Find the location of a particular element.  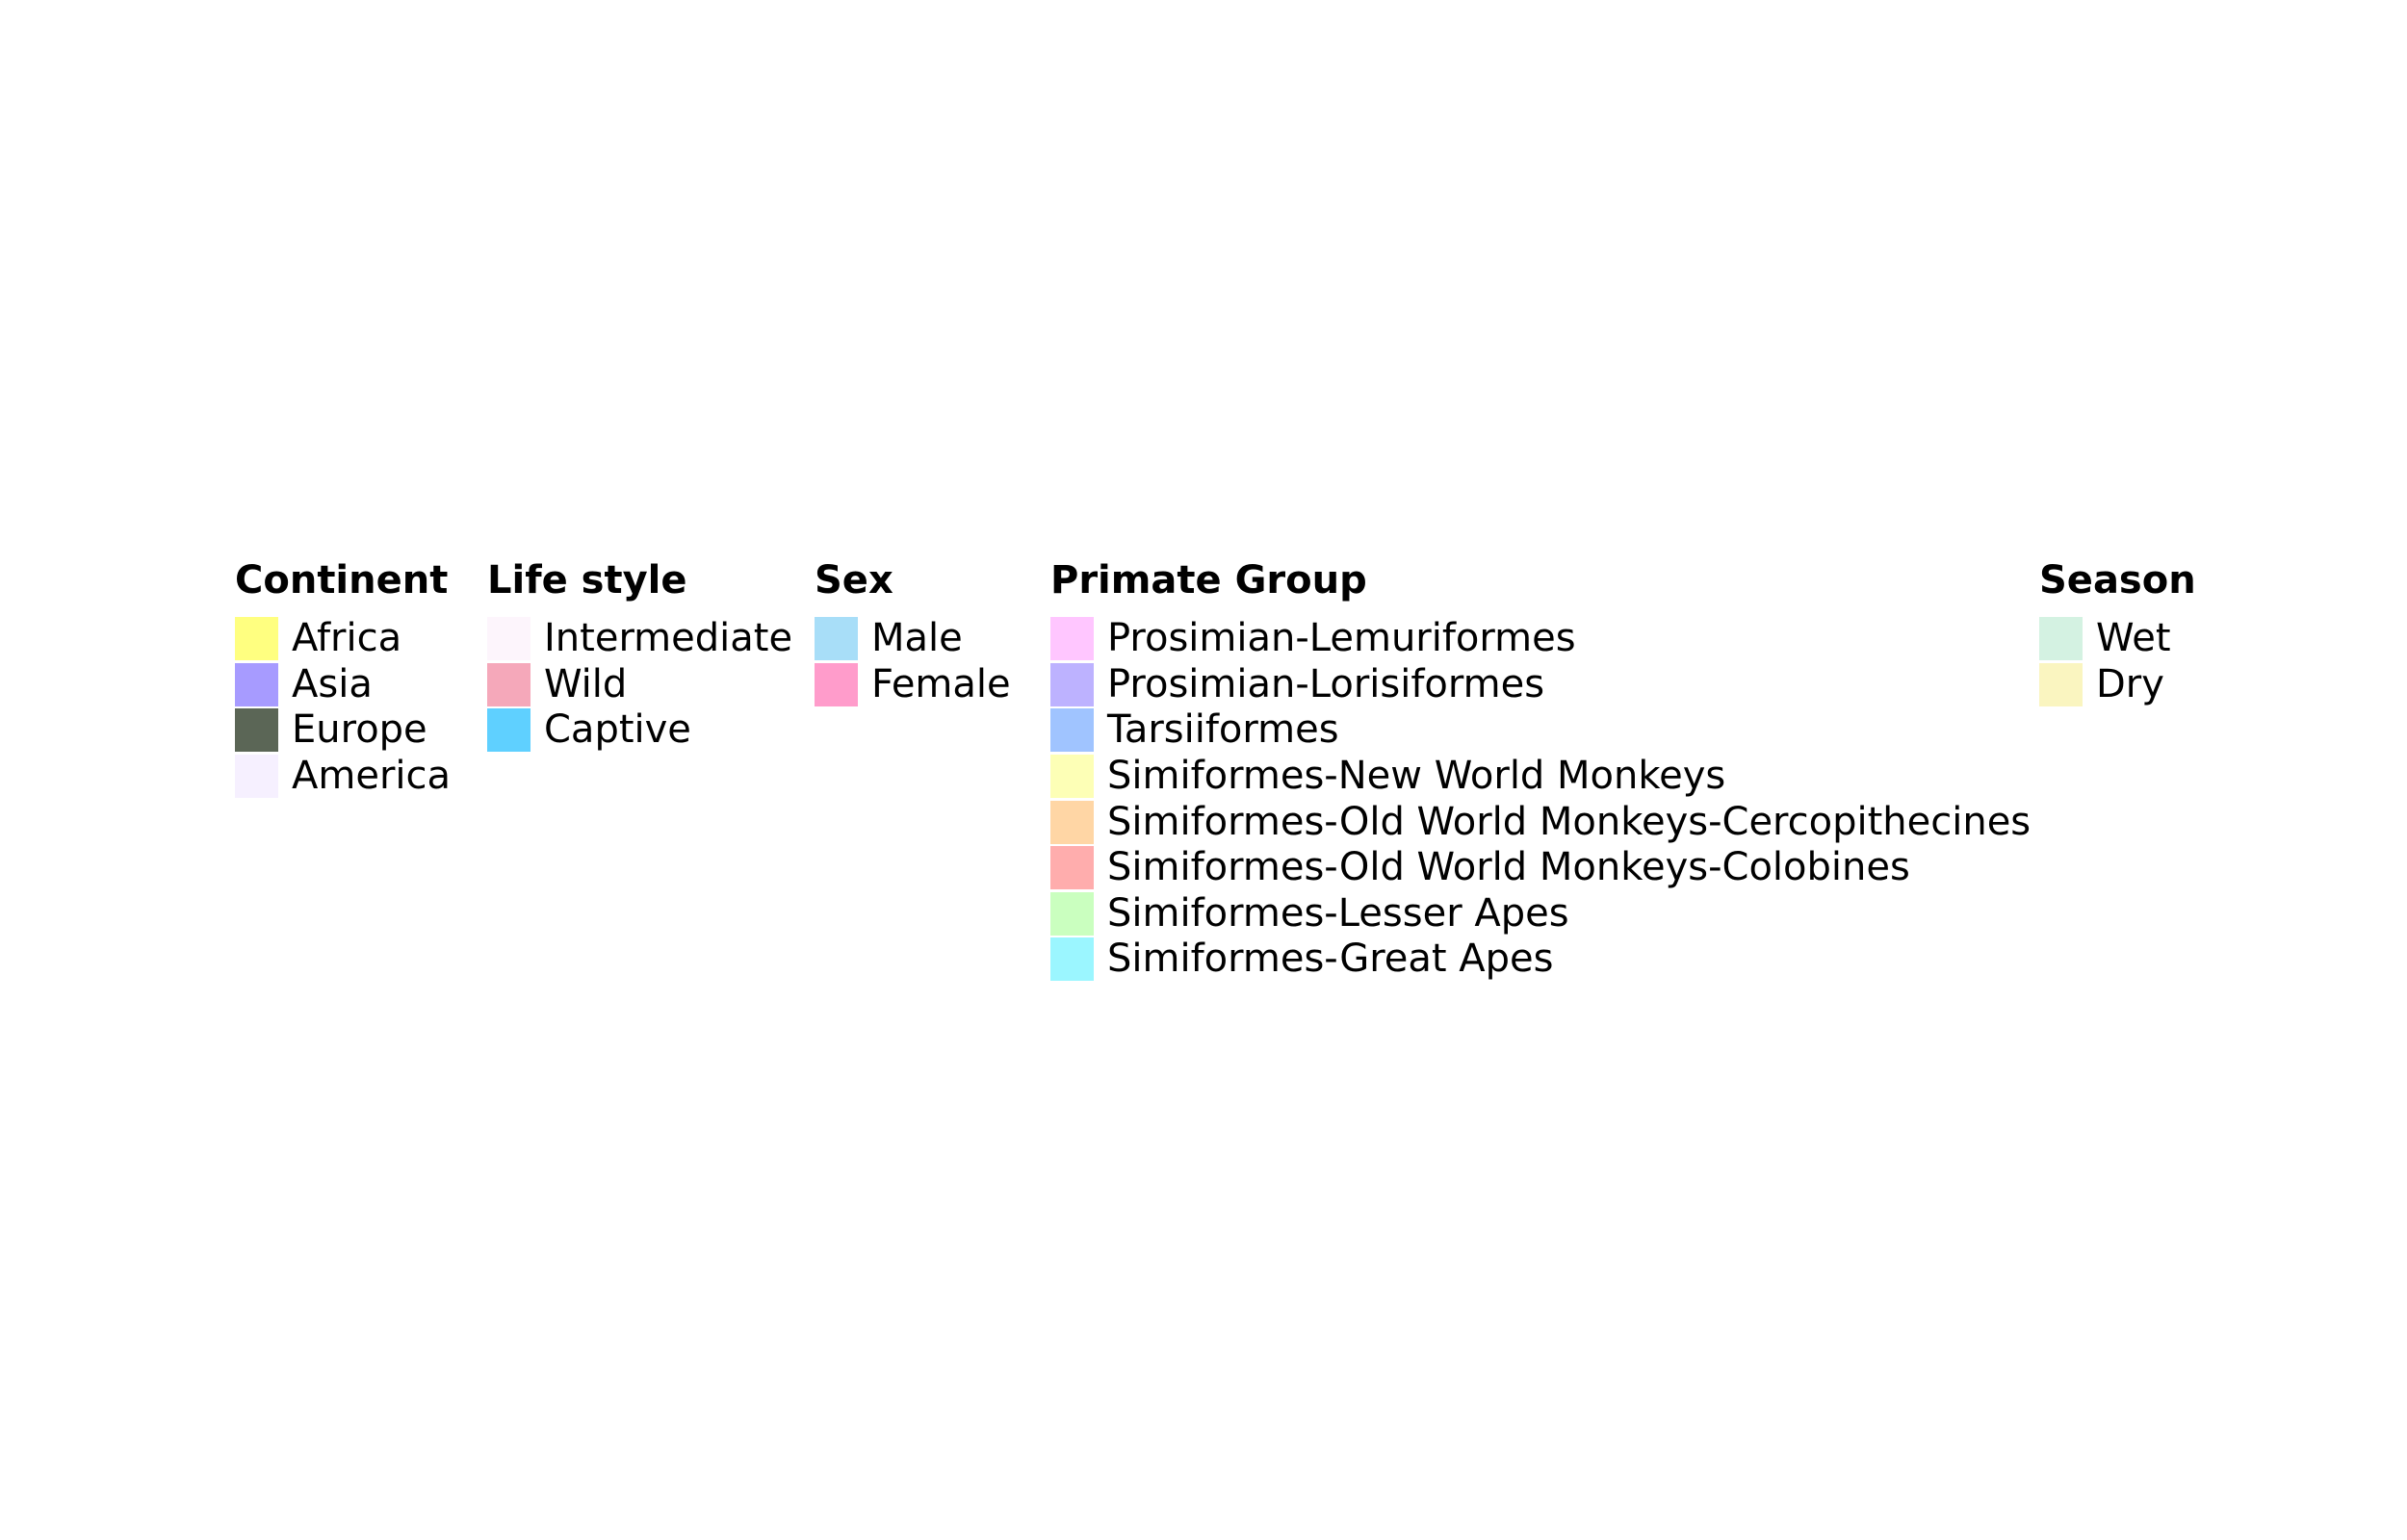

legend-lifestyle: Life style Intermediate Wild Captive is located at coordinates (639, 655).